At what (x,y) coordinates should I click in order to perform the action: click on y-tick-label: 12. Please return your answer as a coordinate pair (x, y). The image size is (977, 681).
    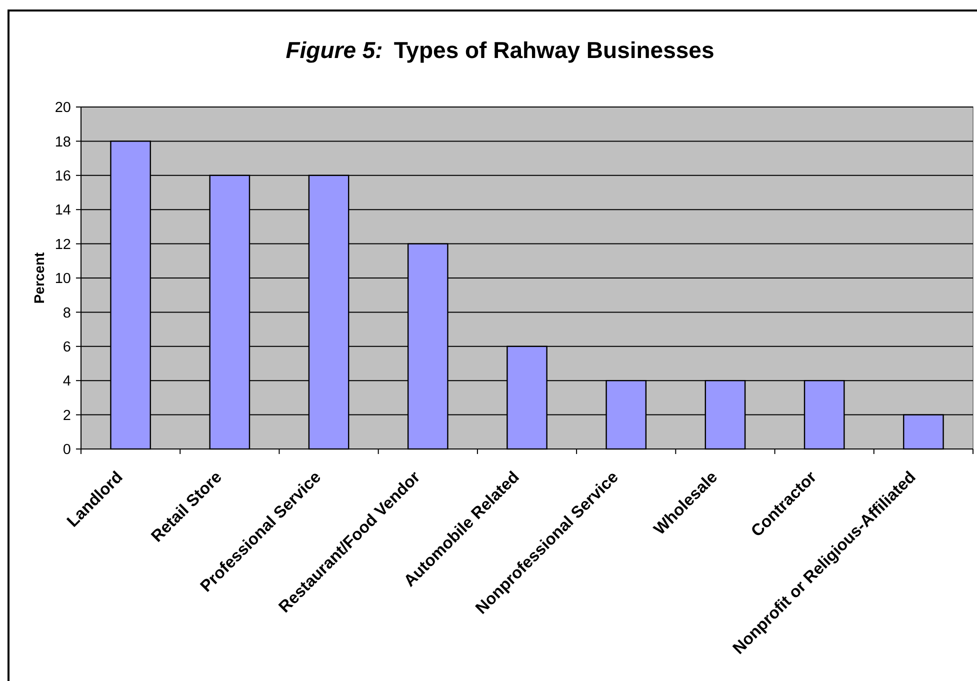
    Looking at the image, I should click on (62, 244).